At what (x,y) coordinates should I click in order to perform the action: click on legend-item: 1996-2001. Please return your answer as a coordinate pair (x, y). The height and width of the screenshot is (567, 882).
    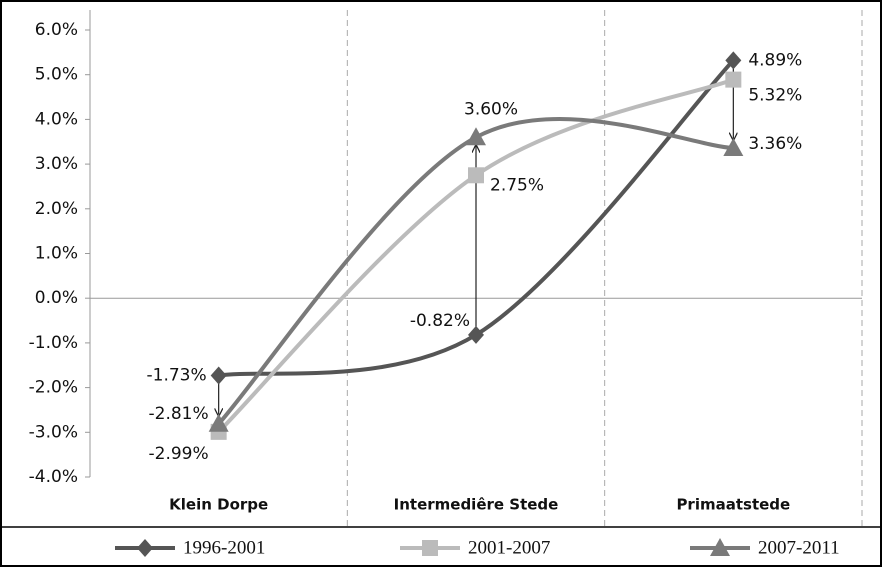
    Looking at the image, I should click on (190, 547).